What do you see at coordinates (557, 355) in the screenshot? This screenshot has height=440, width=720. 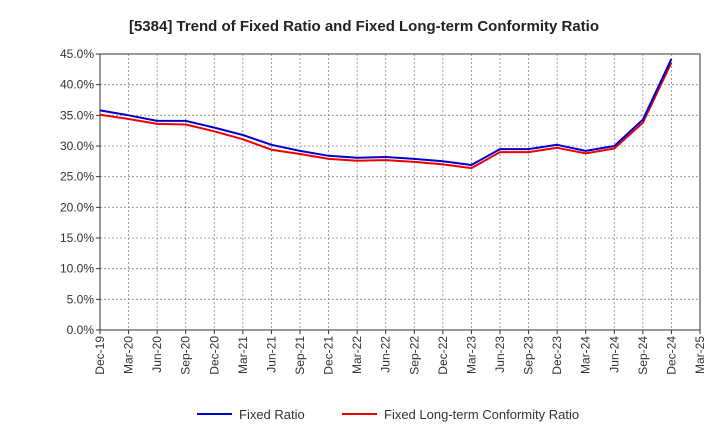 I see `x-tick-label: Dec-23` at bounding box center [557, 355].